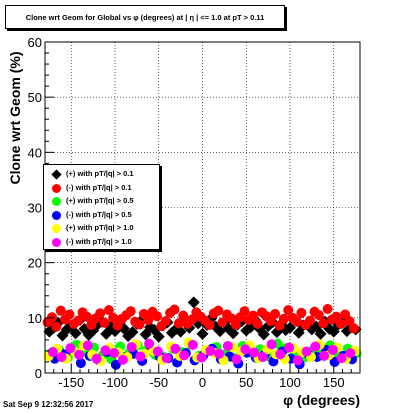 Image resolution: width=400 pixels, height=414 pixels. What do you see at coordinates (202, 382) in the screenshot?
I see `x-tick-label: 0` at bounding box center [202, 382].